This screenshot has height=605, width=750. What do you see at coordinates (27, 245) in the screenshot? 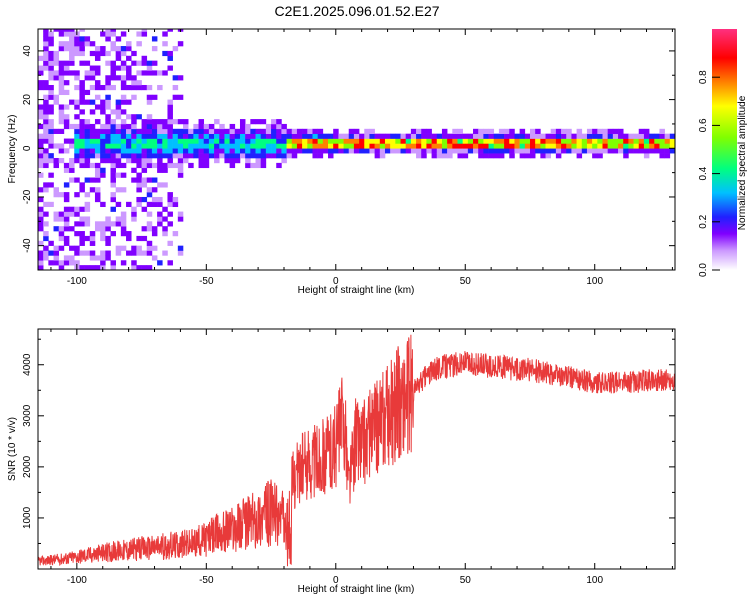
I see `heatmap-y-tick-label: -40` at bounding box center [27, 245].